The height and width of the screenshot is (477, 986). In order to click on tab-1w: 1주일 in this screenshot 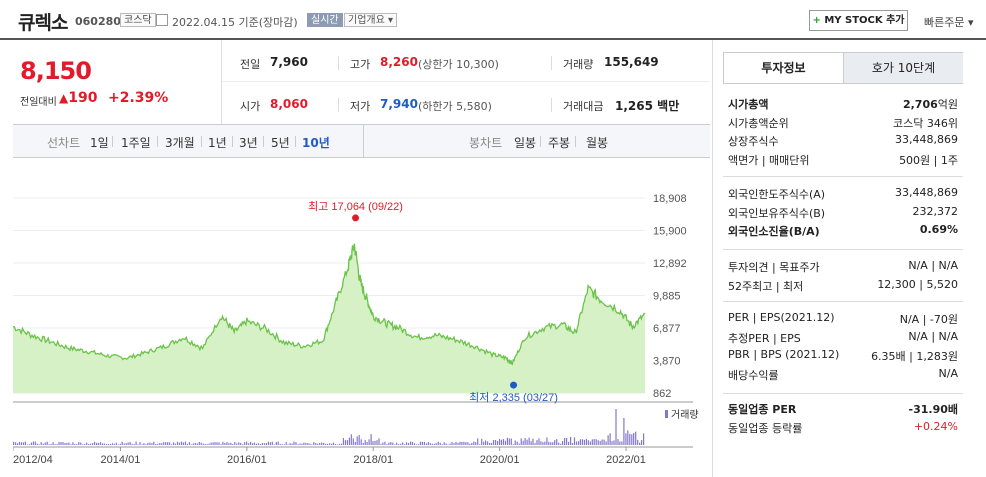, I will do `click(136, 143)`.